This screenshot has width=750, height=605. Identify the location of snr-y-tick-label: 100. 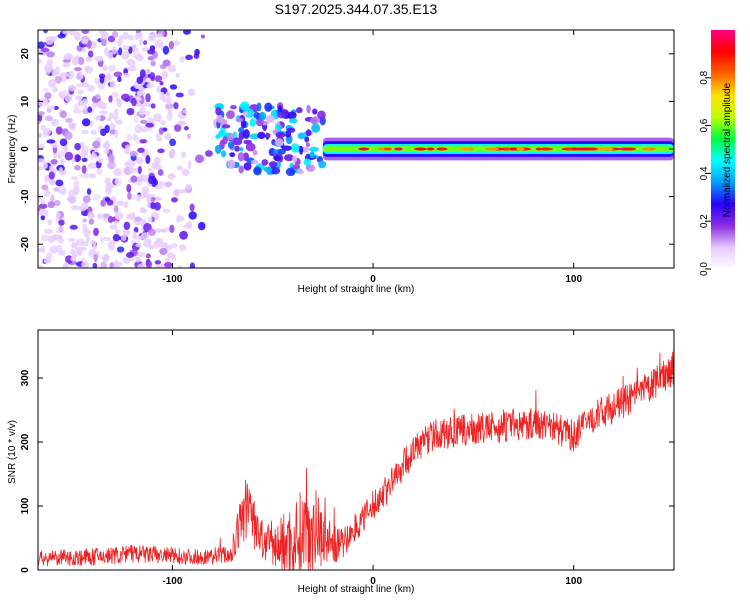
(25, 505).